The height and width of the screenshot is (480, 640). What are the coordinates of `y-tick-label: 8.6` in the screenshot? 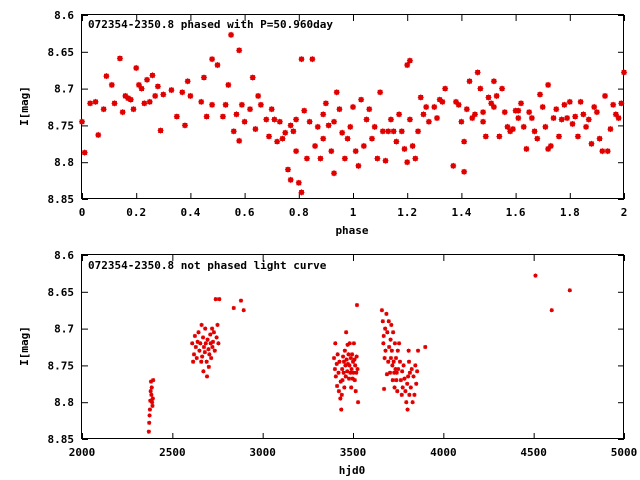 It's located at (64, 255).